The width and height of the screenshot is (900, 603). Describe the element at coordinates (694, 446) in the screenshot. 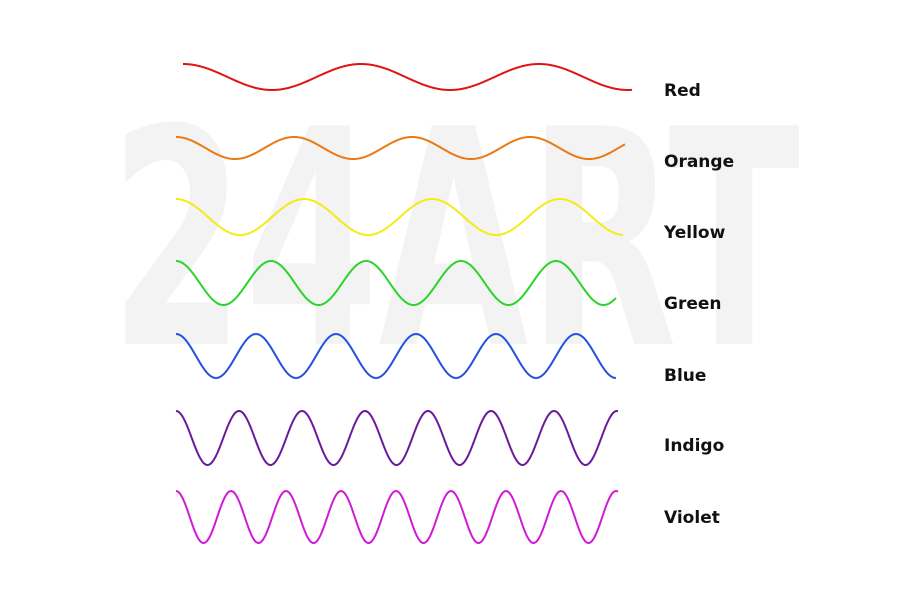

I see `wave-label: Indigo` at that location.